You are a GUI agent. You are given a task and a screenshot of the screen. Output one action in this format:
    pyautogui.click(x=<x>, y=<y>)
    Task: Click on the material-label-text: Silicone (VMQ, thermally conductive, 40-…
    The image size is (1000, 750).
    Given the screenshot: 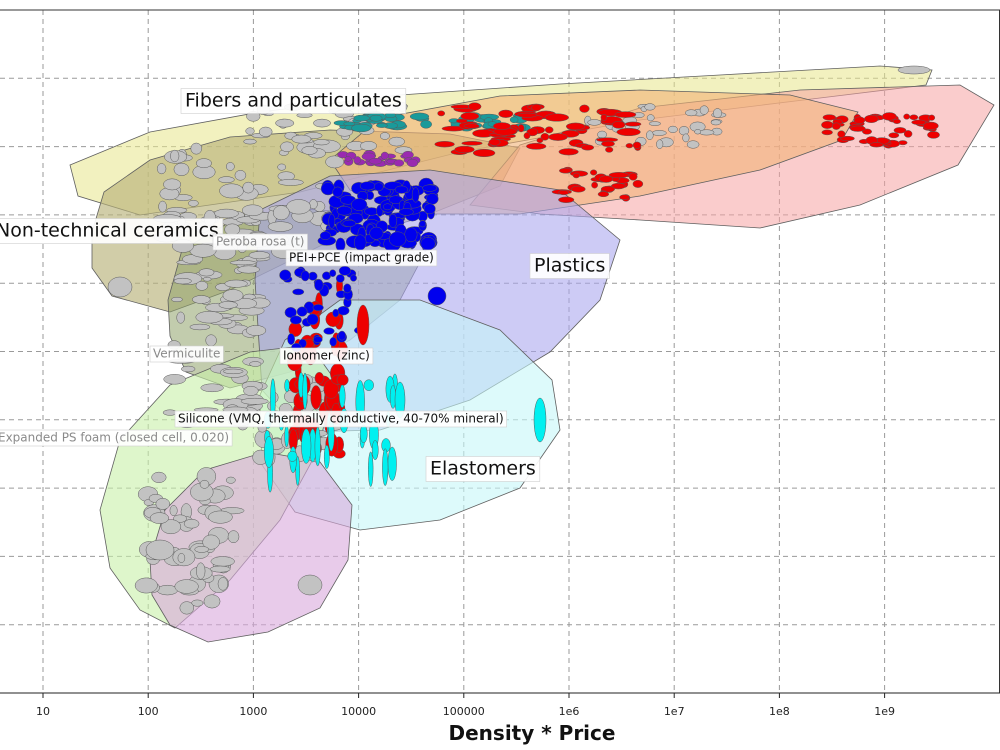 What is the action you would take?
    pyautogui.click(x=341, y=419)
    